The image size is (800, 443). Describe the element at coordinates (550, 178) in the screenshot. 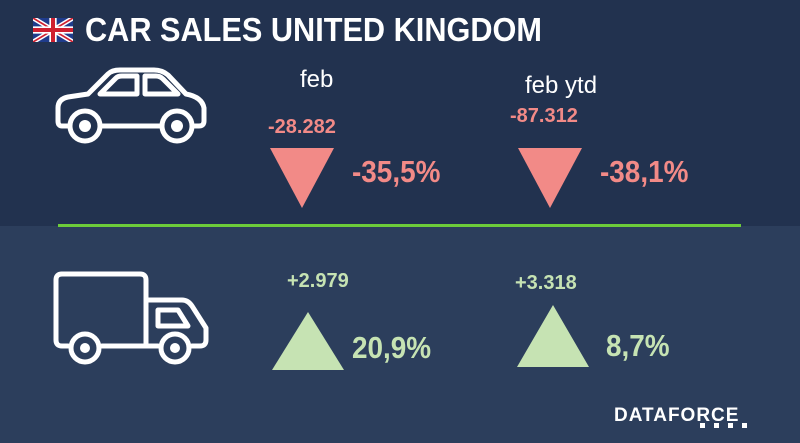

I see `cars-ytd-down-arrow-icon` at that location.